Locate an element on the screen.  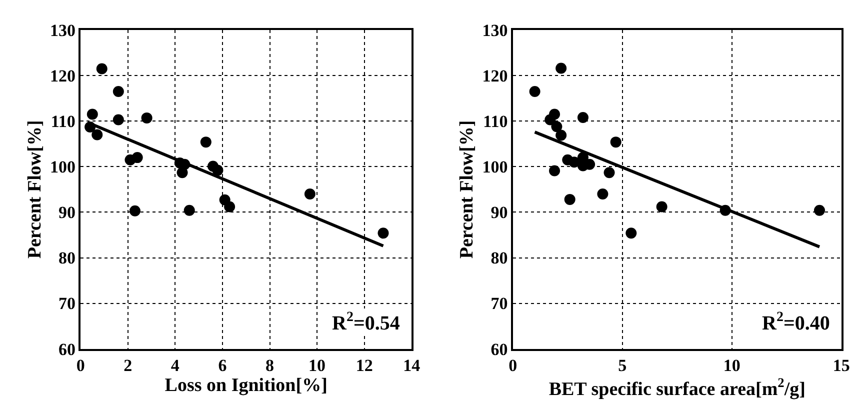
x-tick-label: 2 is located at coordinates (128, 365).